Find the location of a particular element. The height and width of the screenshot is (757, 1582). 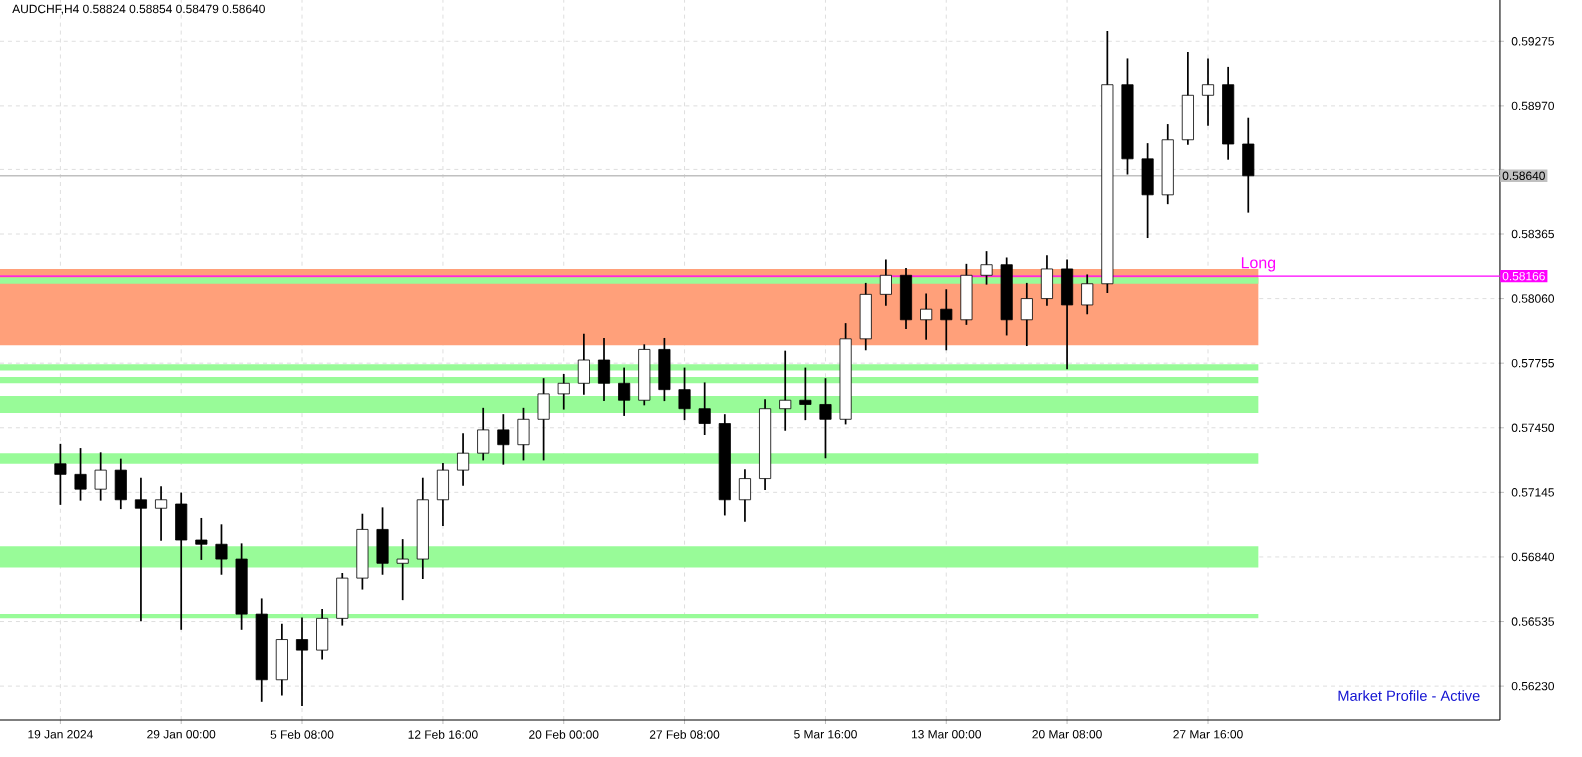

x-tick-label: 19 Jan 2024 is located at coordinates (60, 734).